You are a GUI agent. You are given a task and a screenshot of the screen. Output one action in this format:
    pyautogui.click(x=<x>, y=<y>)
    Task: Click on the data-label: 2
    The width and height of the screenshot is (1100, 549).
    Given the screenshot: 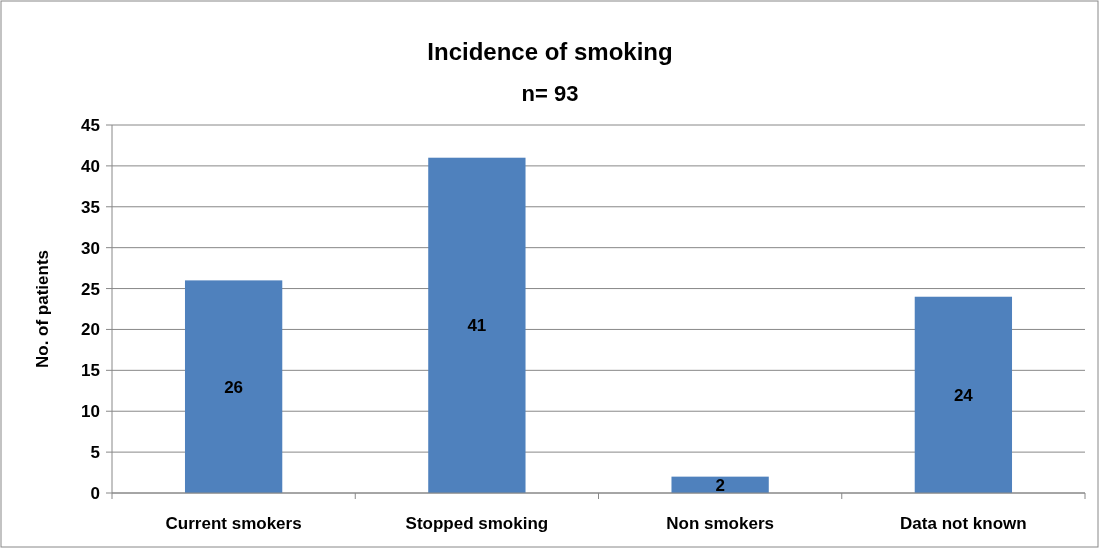 What is the action you would take?
    pyautogui.click(x=720, y=485)
    